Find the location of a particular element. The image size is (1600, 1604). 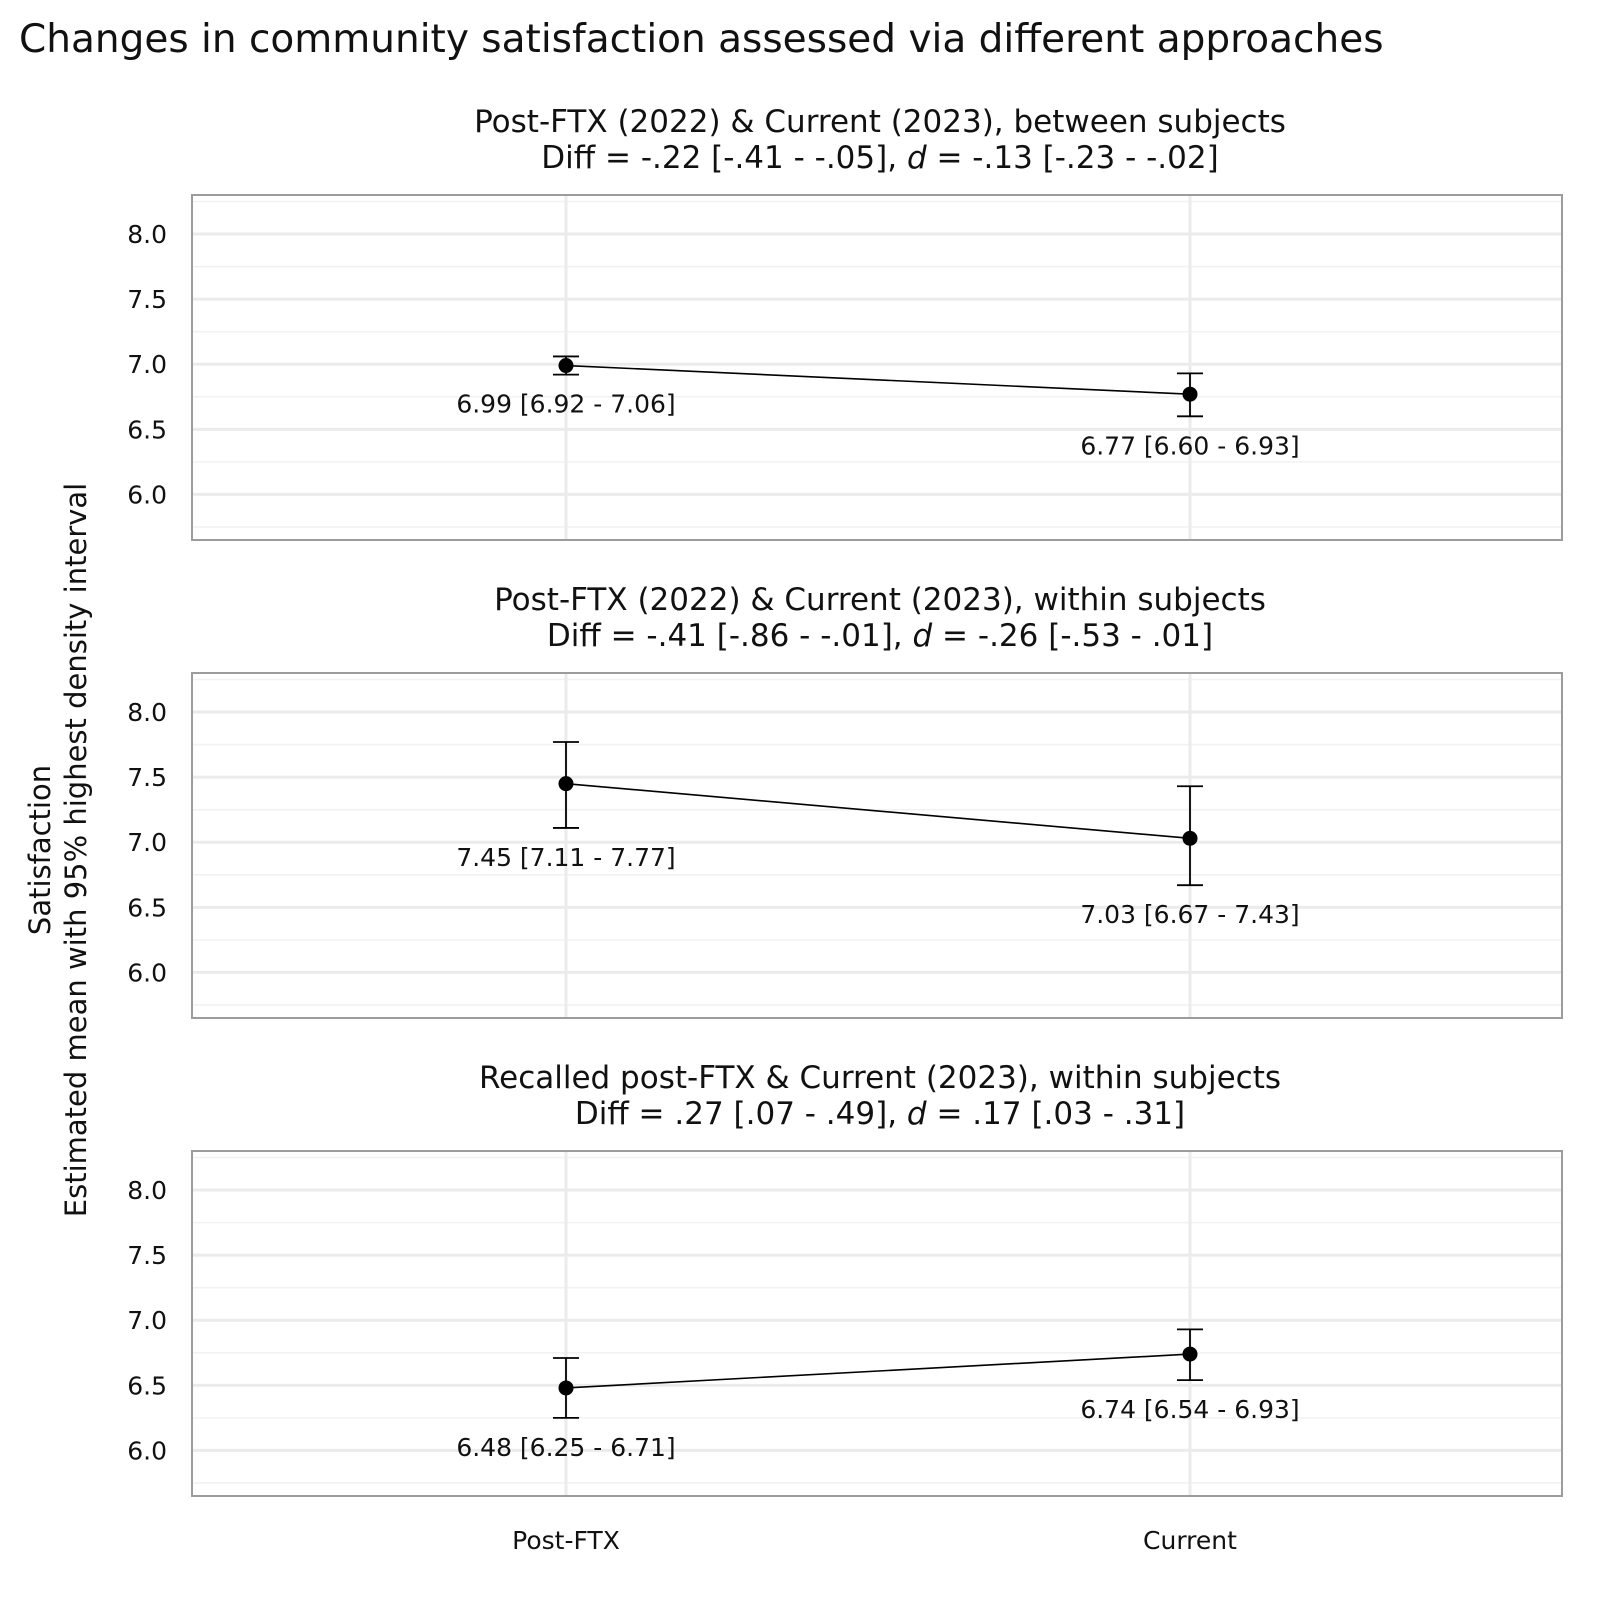

data-label: 6.48 [6.25 - 6.71] is located at coordinates (565, 1447).